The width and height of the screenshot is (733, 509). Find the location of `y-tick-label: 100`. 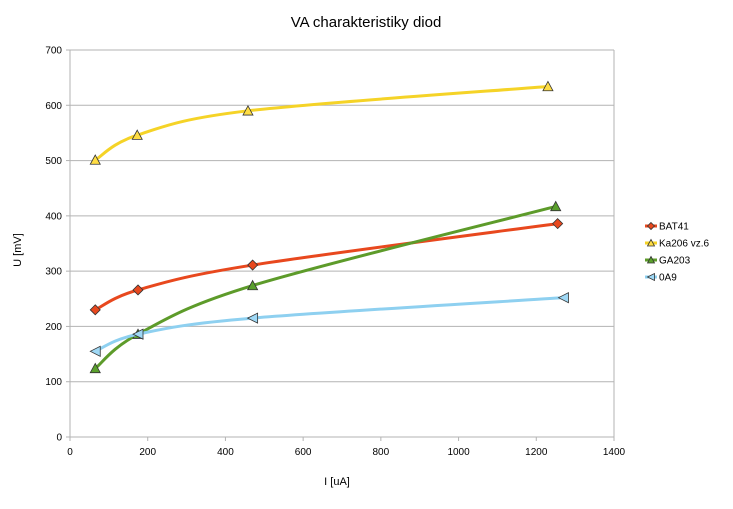

y-tick-label: 100 is located at coordinates (53, 382).